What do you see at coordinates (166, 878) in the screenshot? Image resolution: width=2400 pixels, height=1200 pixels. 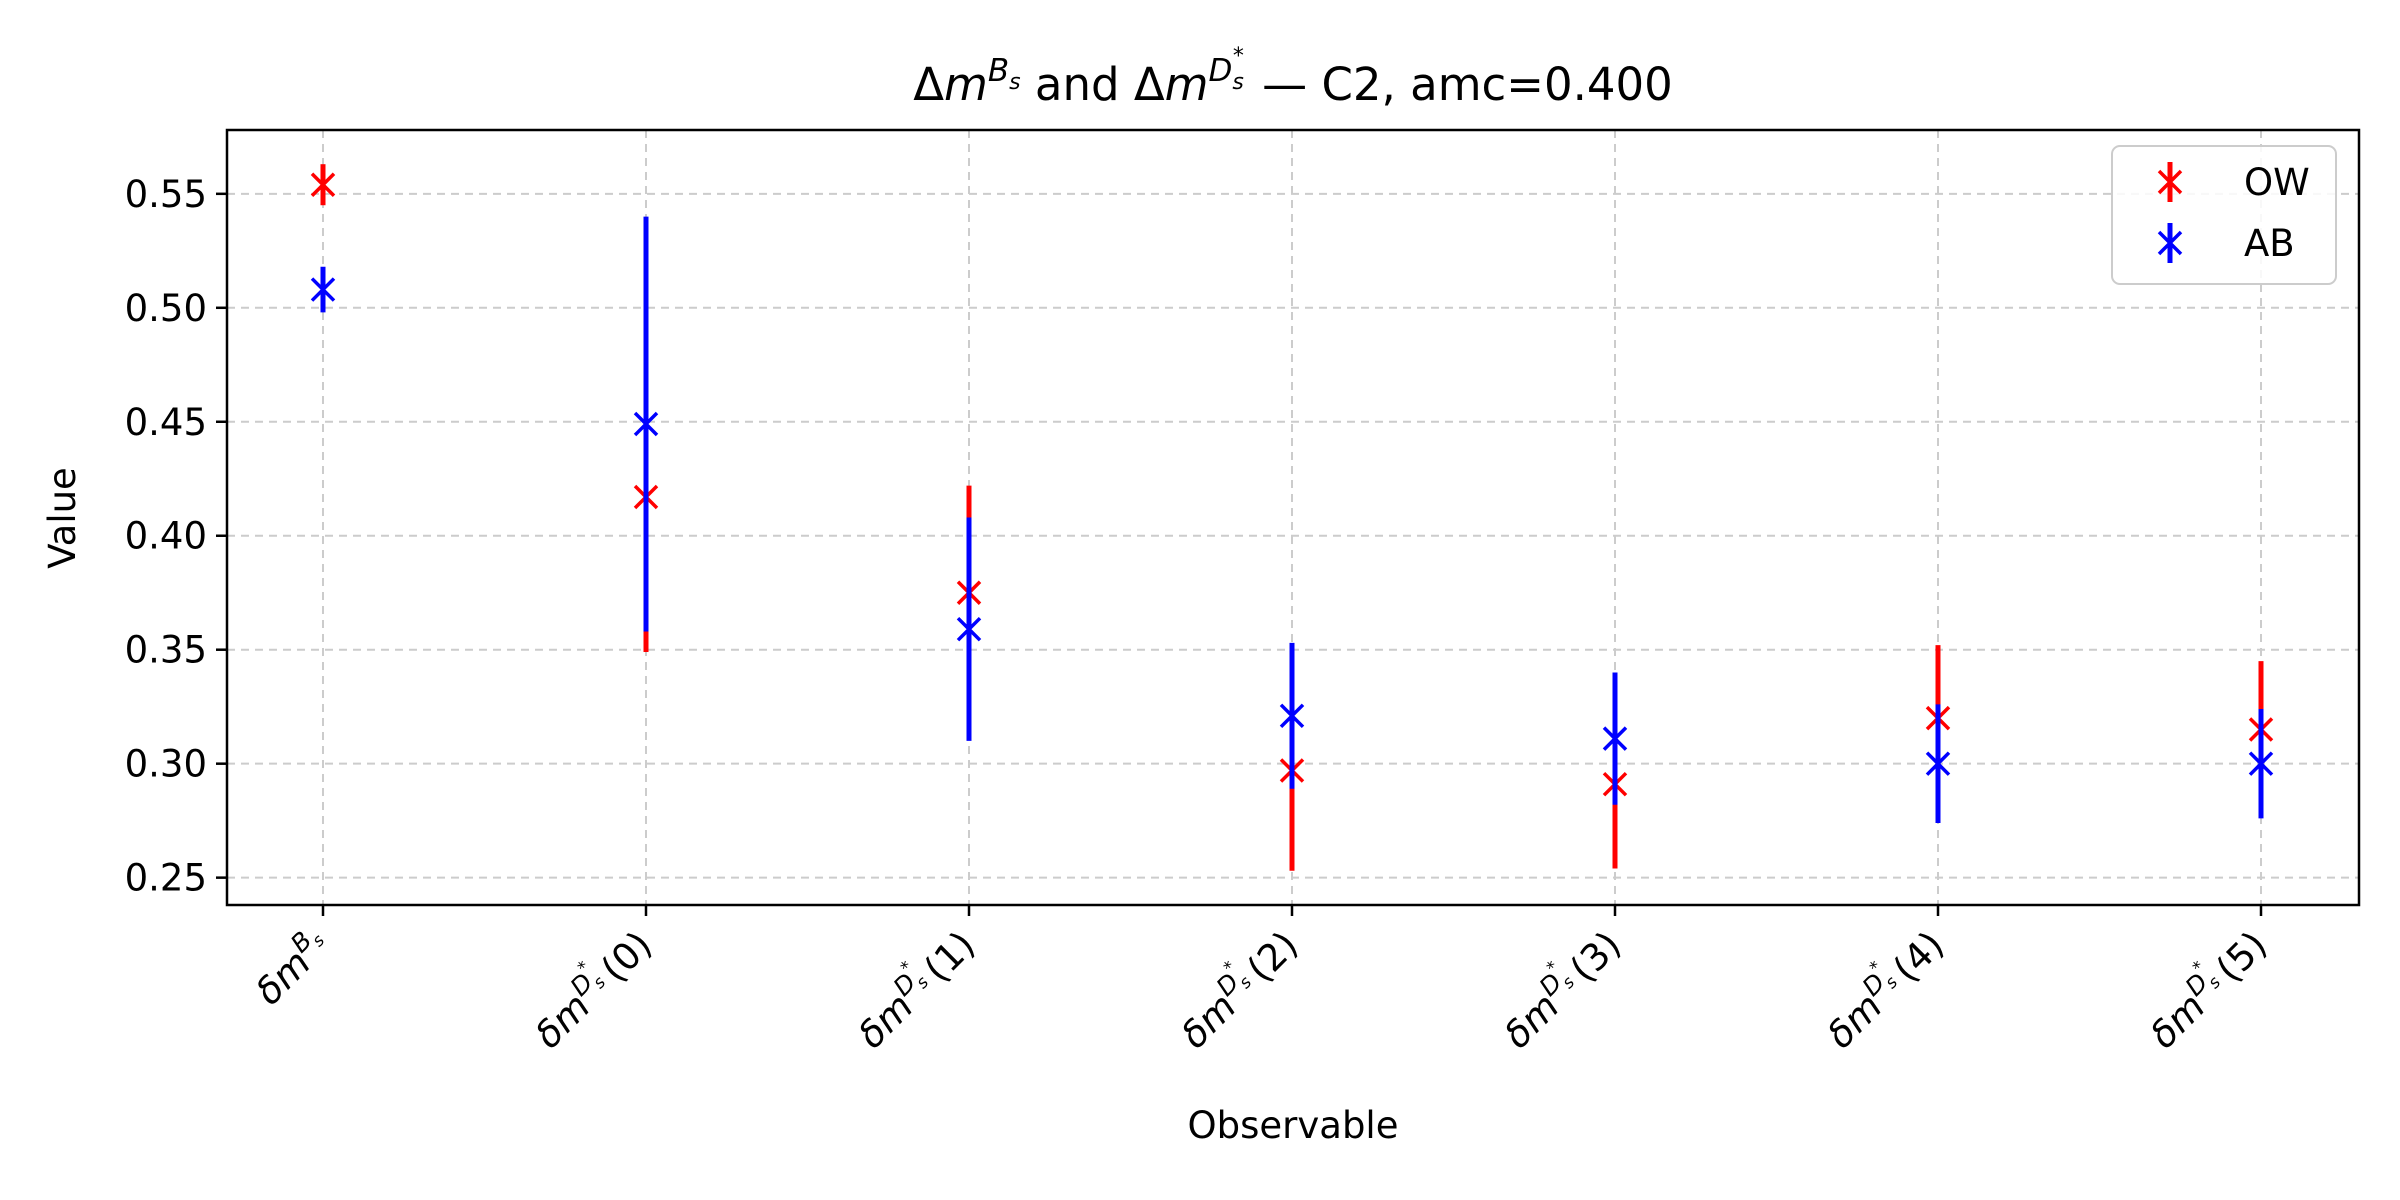 I see `y-tick-label: 0.25` at bounding box center [166, 878].